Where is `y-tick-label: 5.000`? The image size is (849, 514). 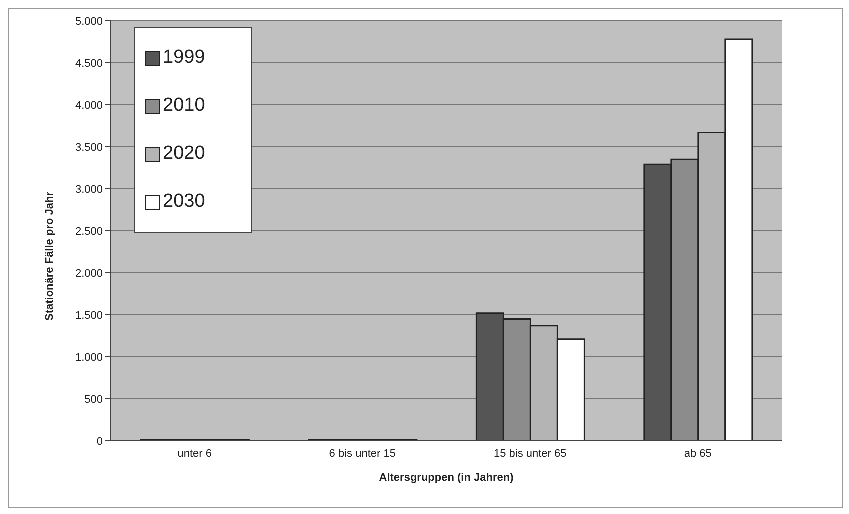 y-tick-label: 5.000 is located at coordinates (89, 22).